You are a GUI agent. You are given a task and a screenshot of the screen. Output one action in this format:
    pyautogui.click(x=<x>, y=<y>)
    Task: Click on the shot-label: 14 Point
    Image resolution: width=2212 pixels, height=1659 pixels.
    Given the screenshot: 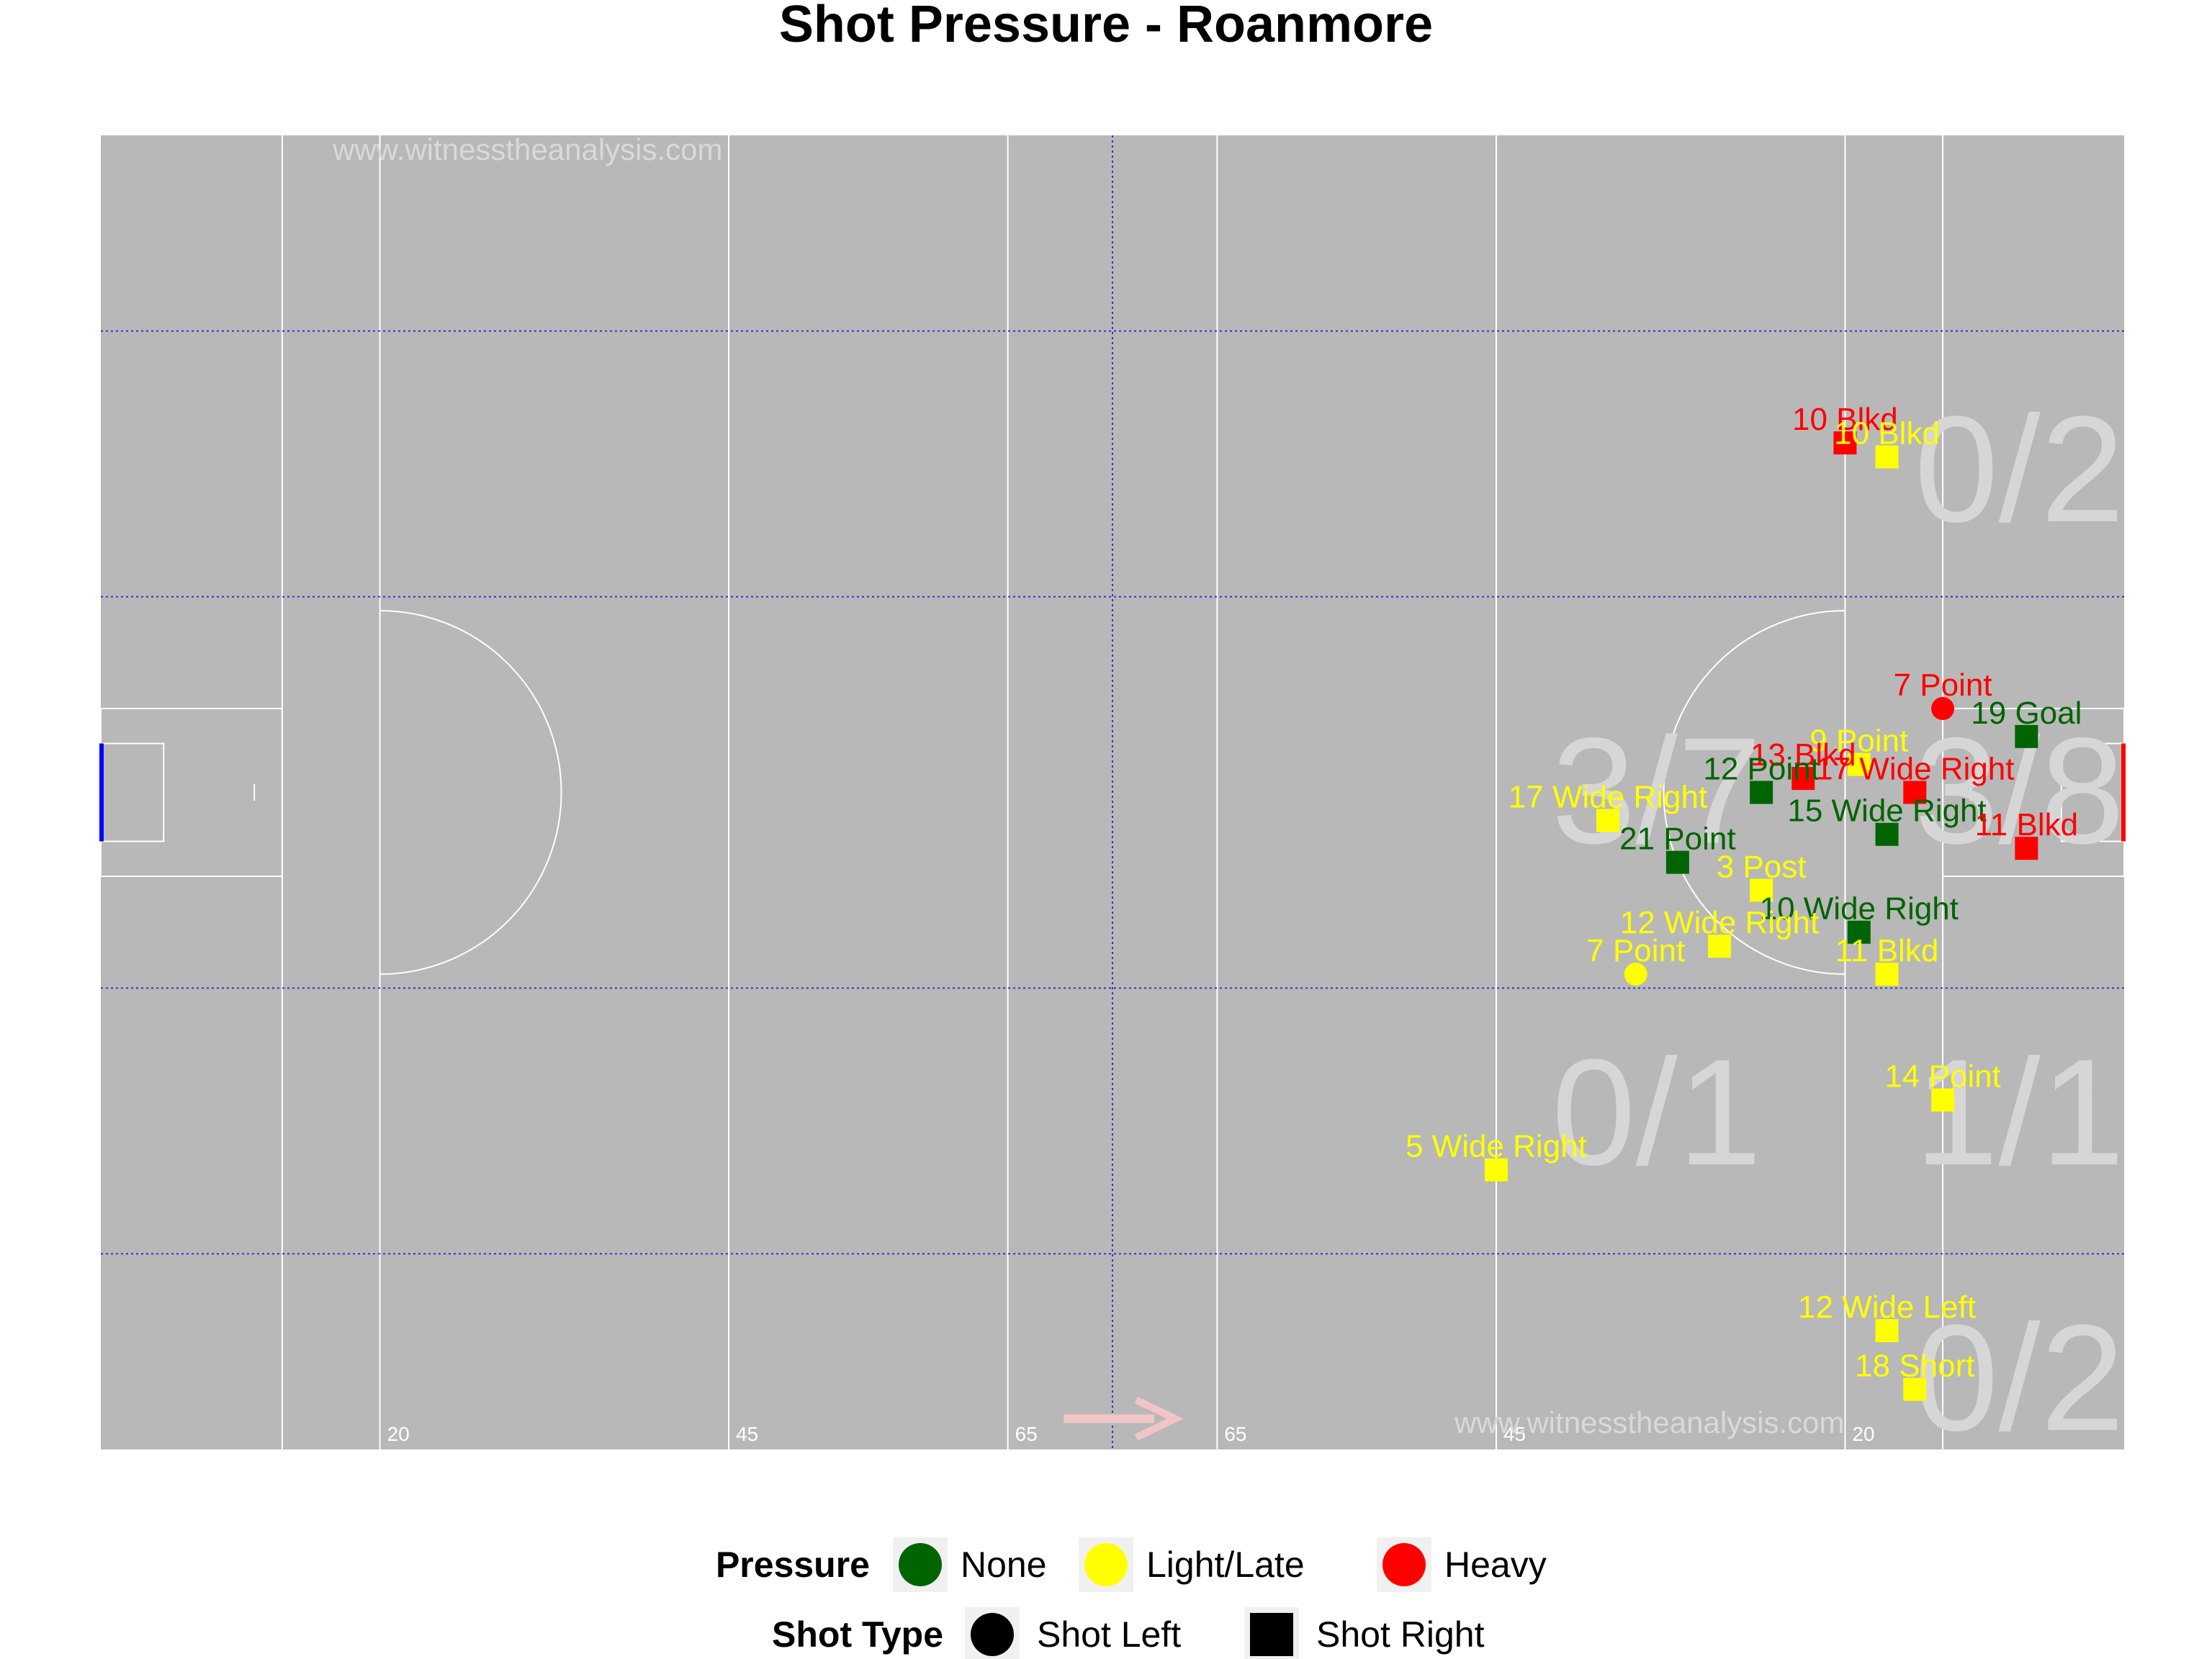 What is the action you would take?
    pyautogui.click(x=1942, y=1076)
    